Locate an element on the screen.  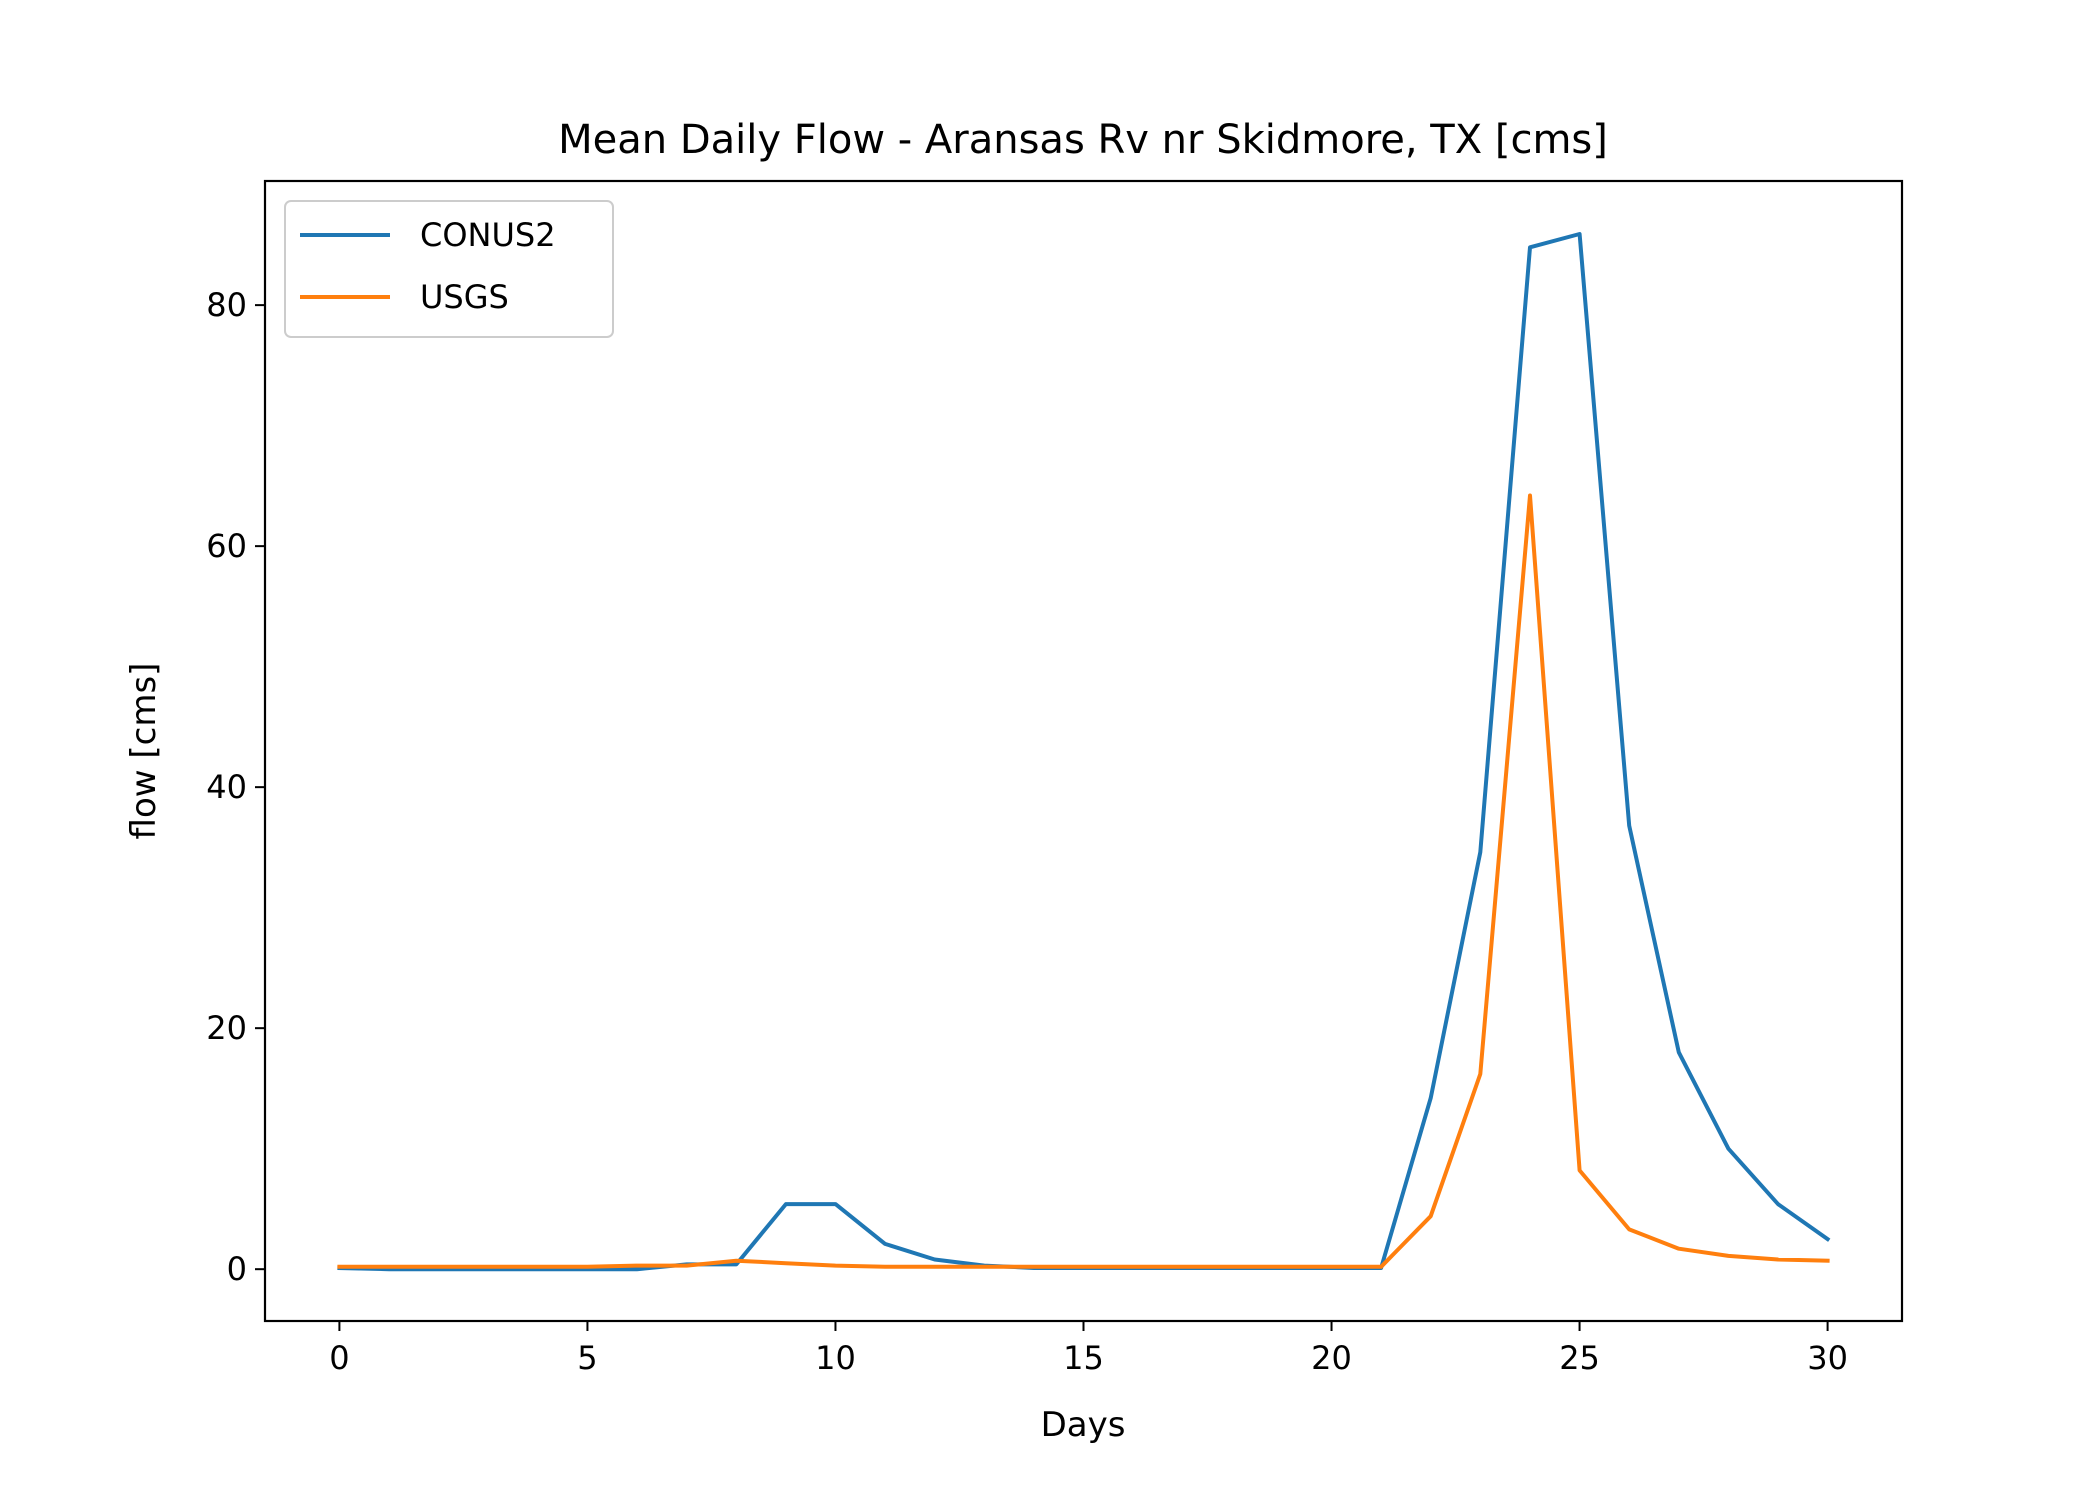
legend: CONUS2 USGS is located at coordinates (449, 269).